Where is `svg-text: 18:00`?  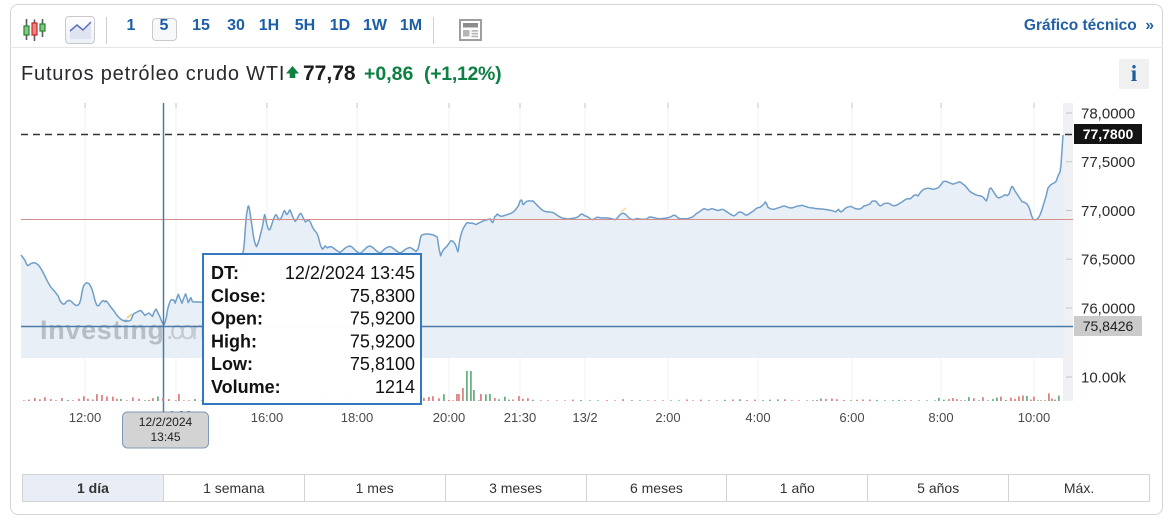
svg-text: 18:00 is located at coordinates (357, 417).